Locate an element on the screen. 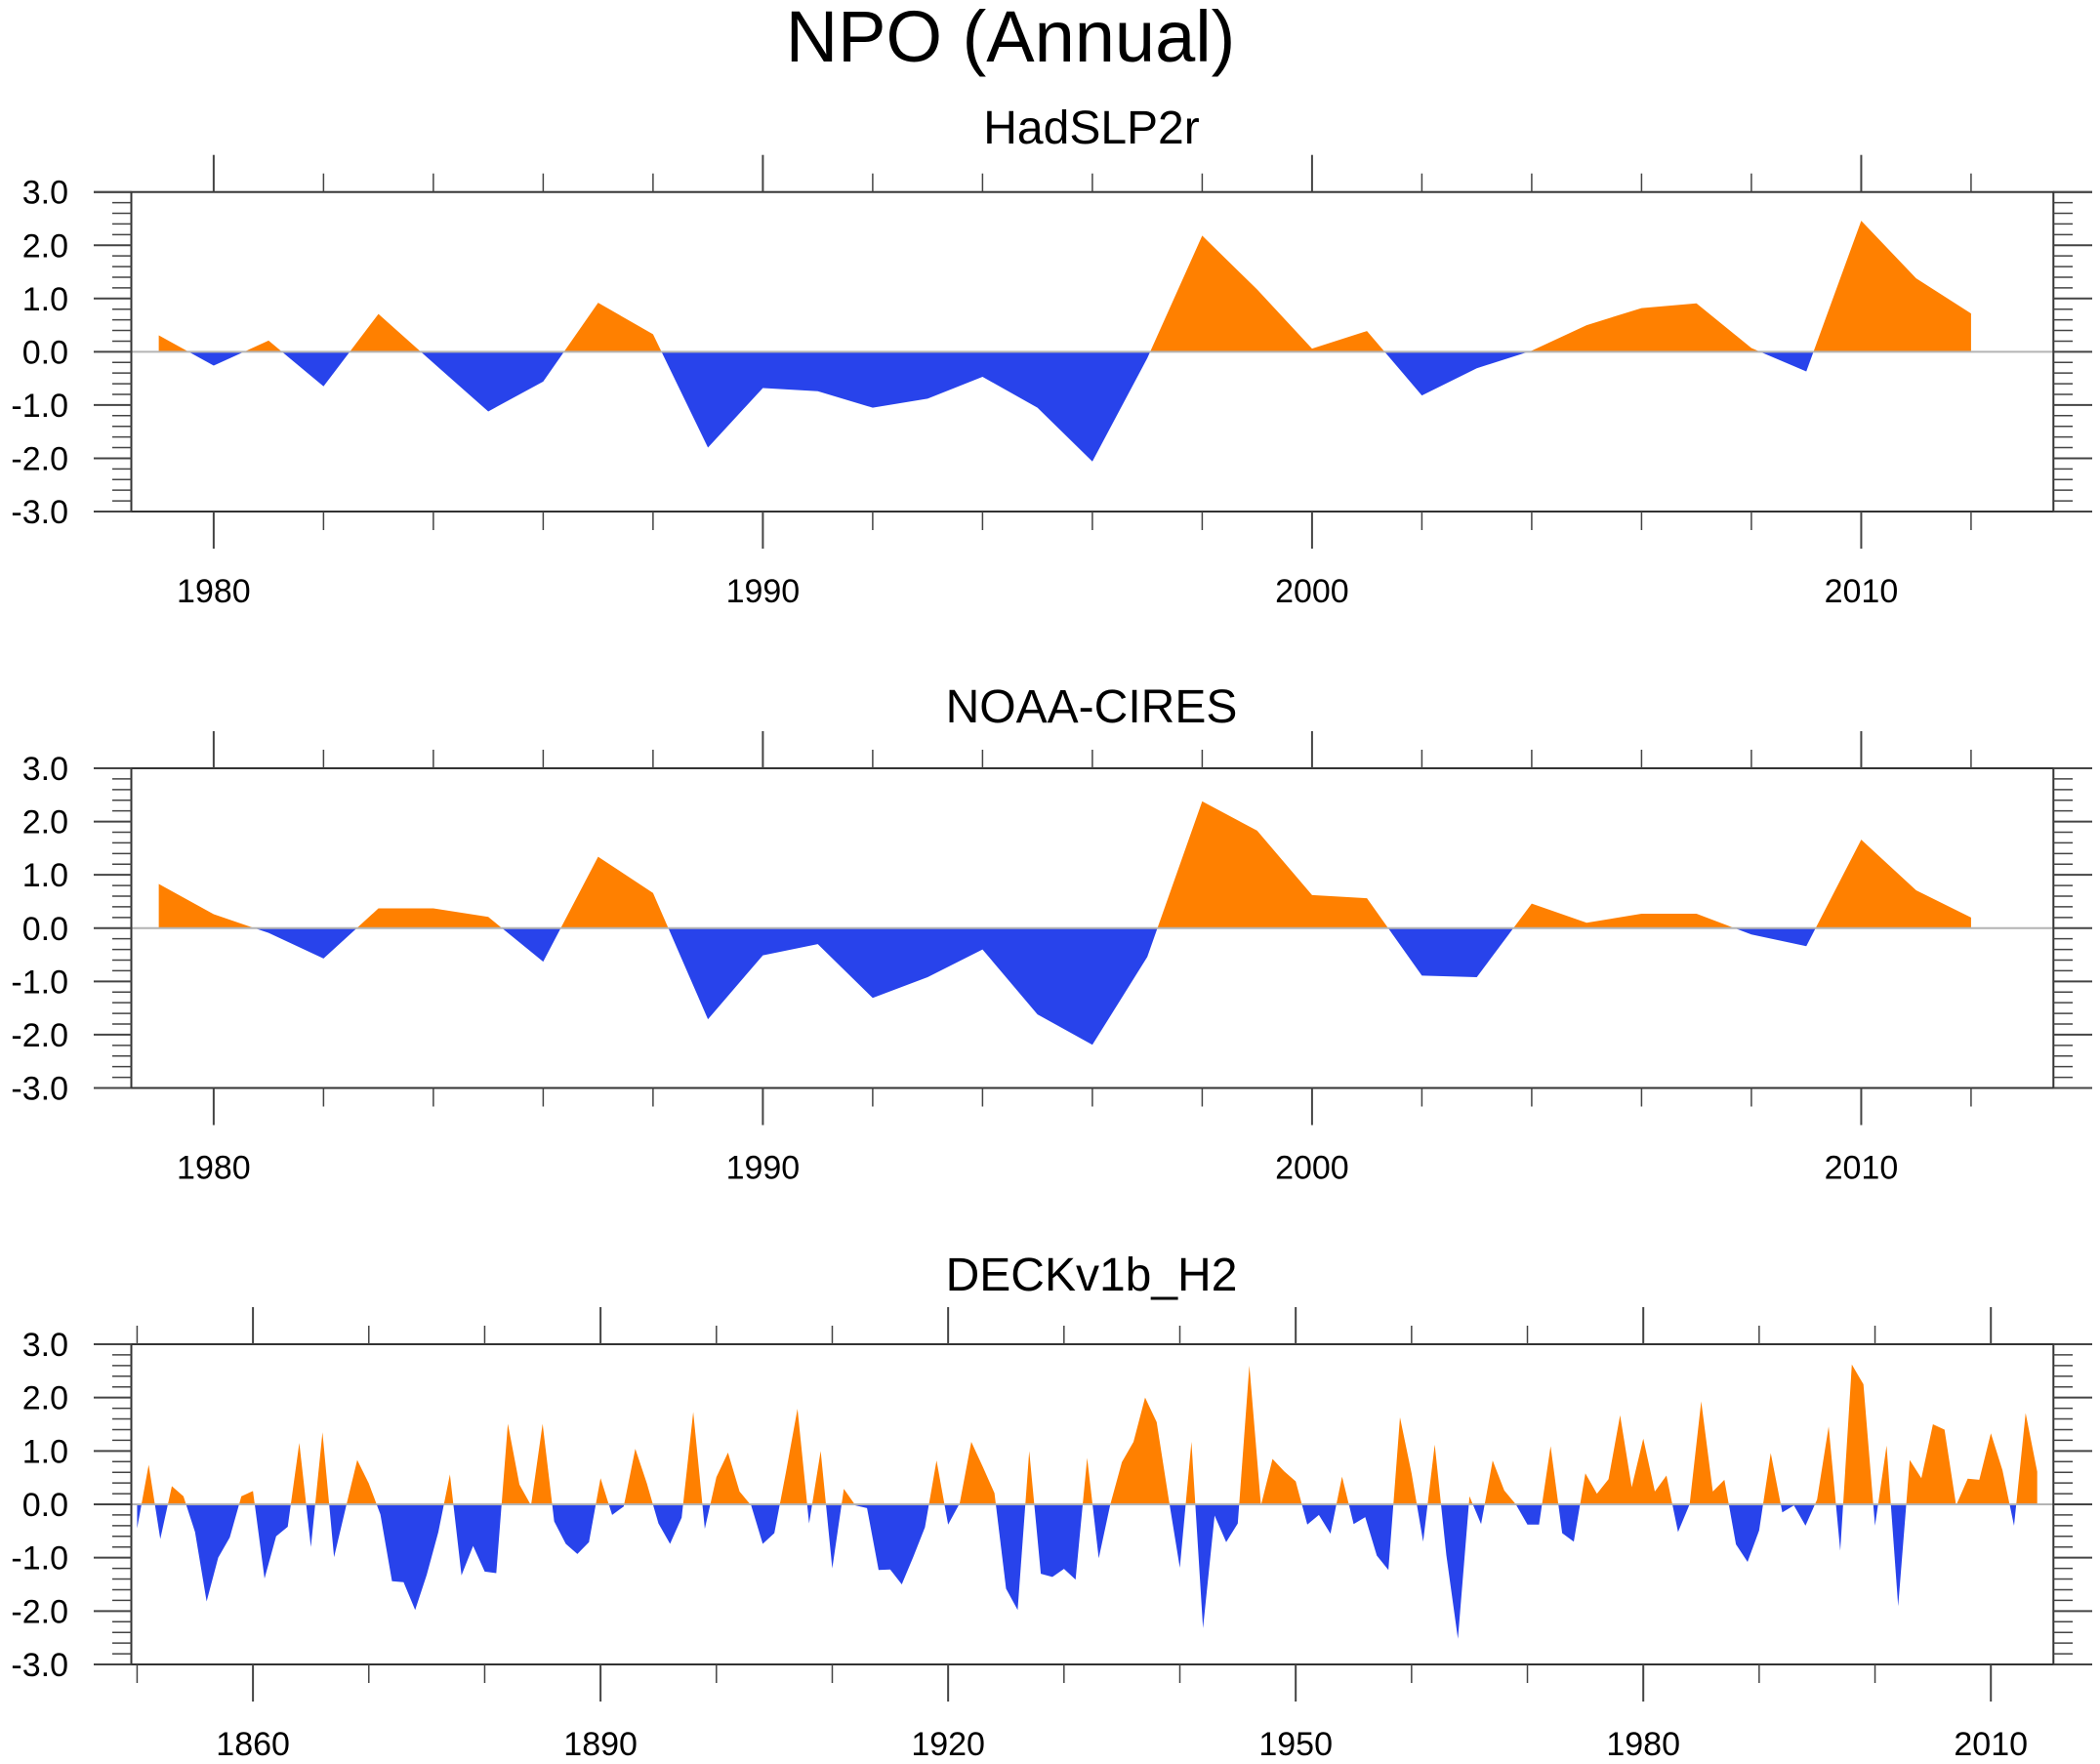 Image resolution: width=2100 pixels, height=1764 pixels. panel-title: DECKv1b_H2 is located at coordinates (1092, 1276).